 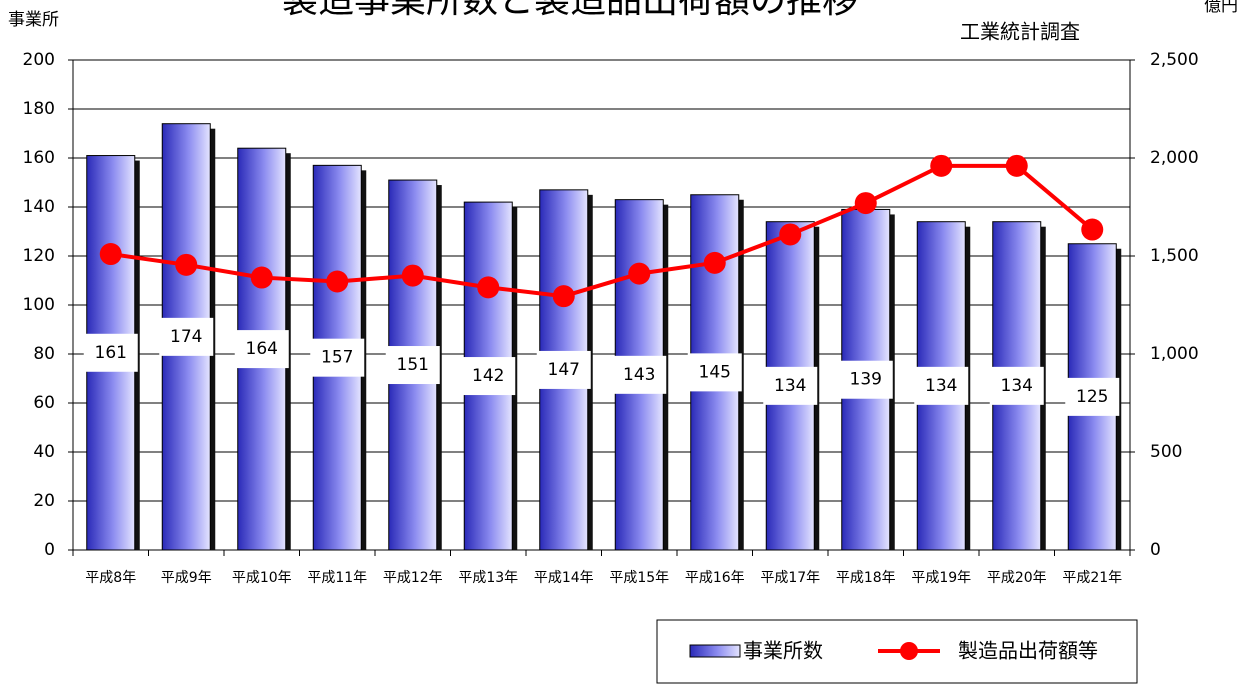 I want to click on data-label: 174, so click(x=186, y=337).